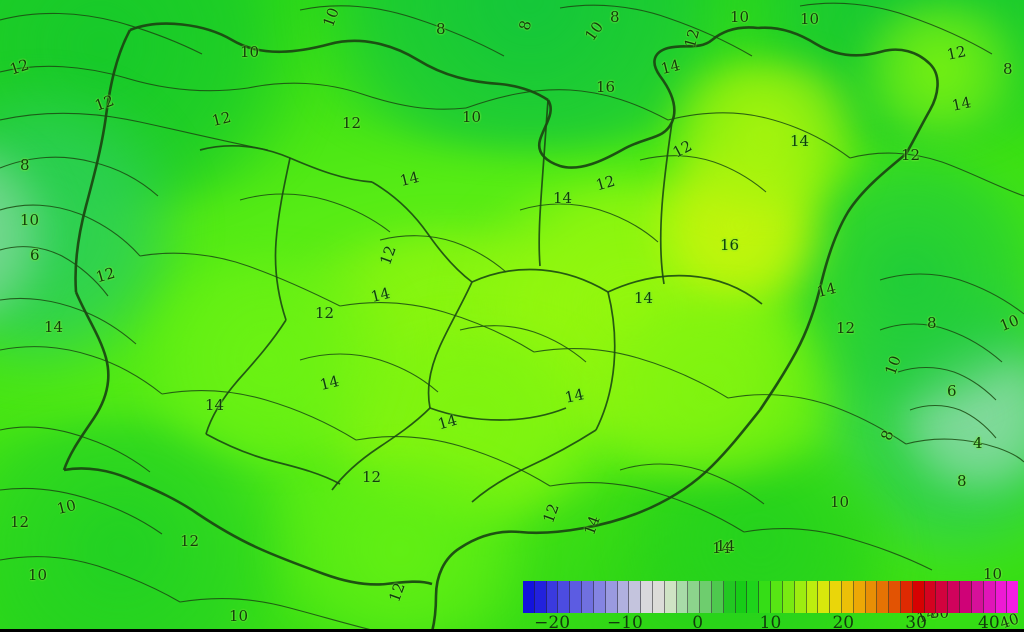  I want to click on colorbar-tick: 40, so click(989, 622).